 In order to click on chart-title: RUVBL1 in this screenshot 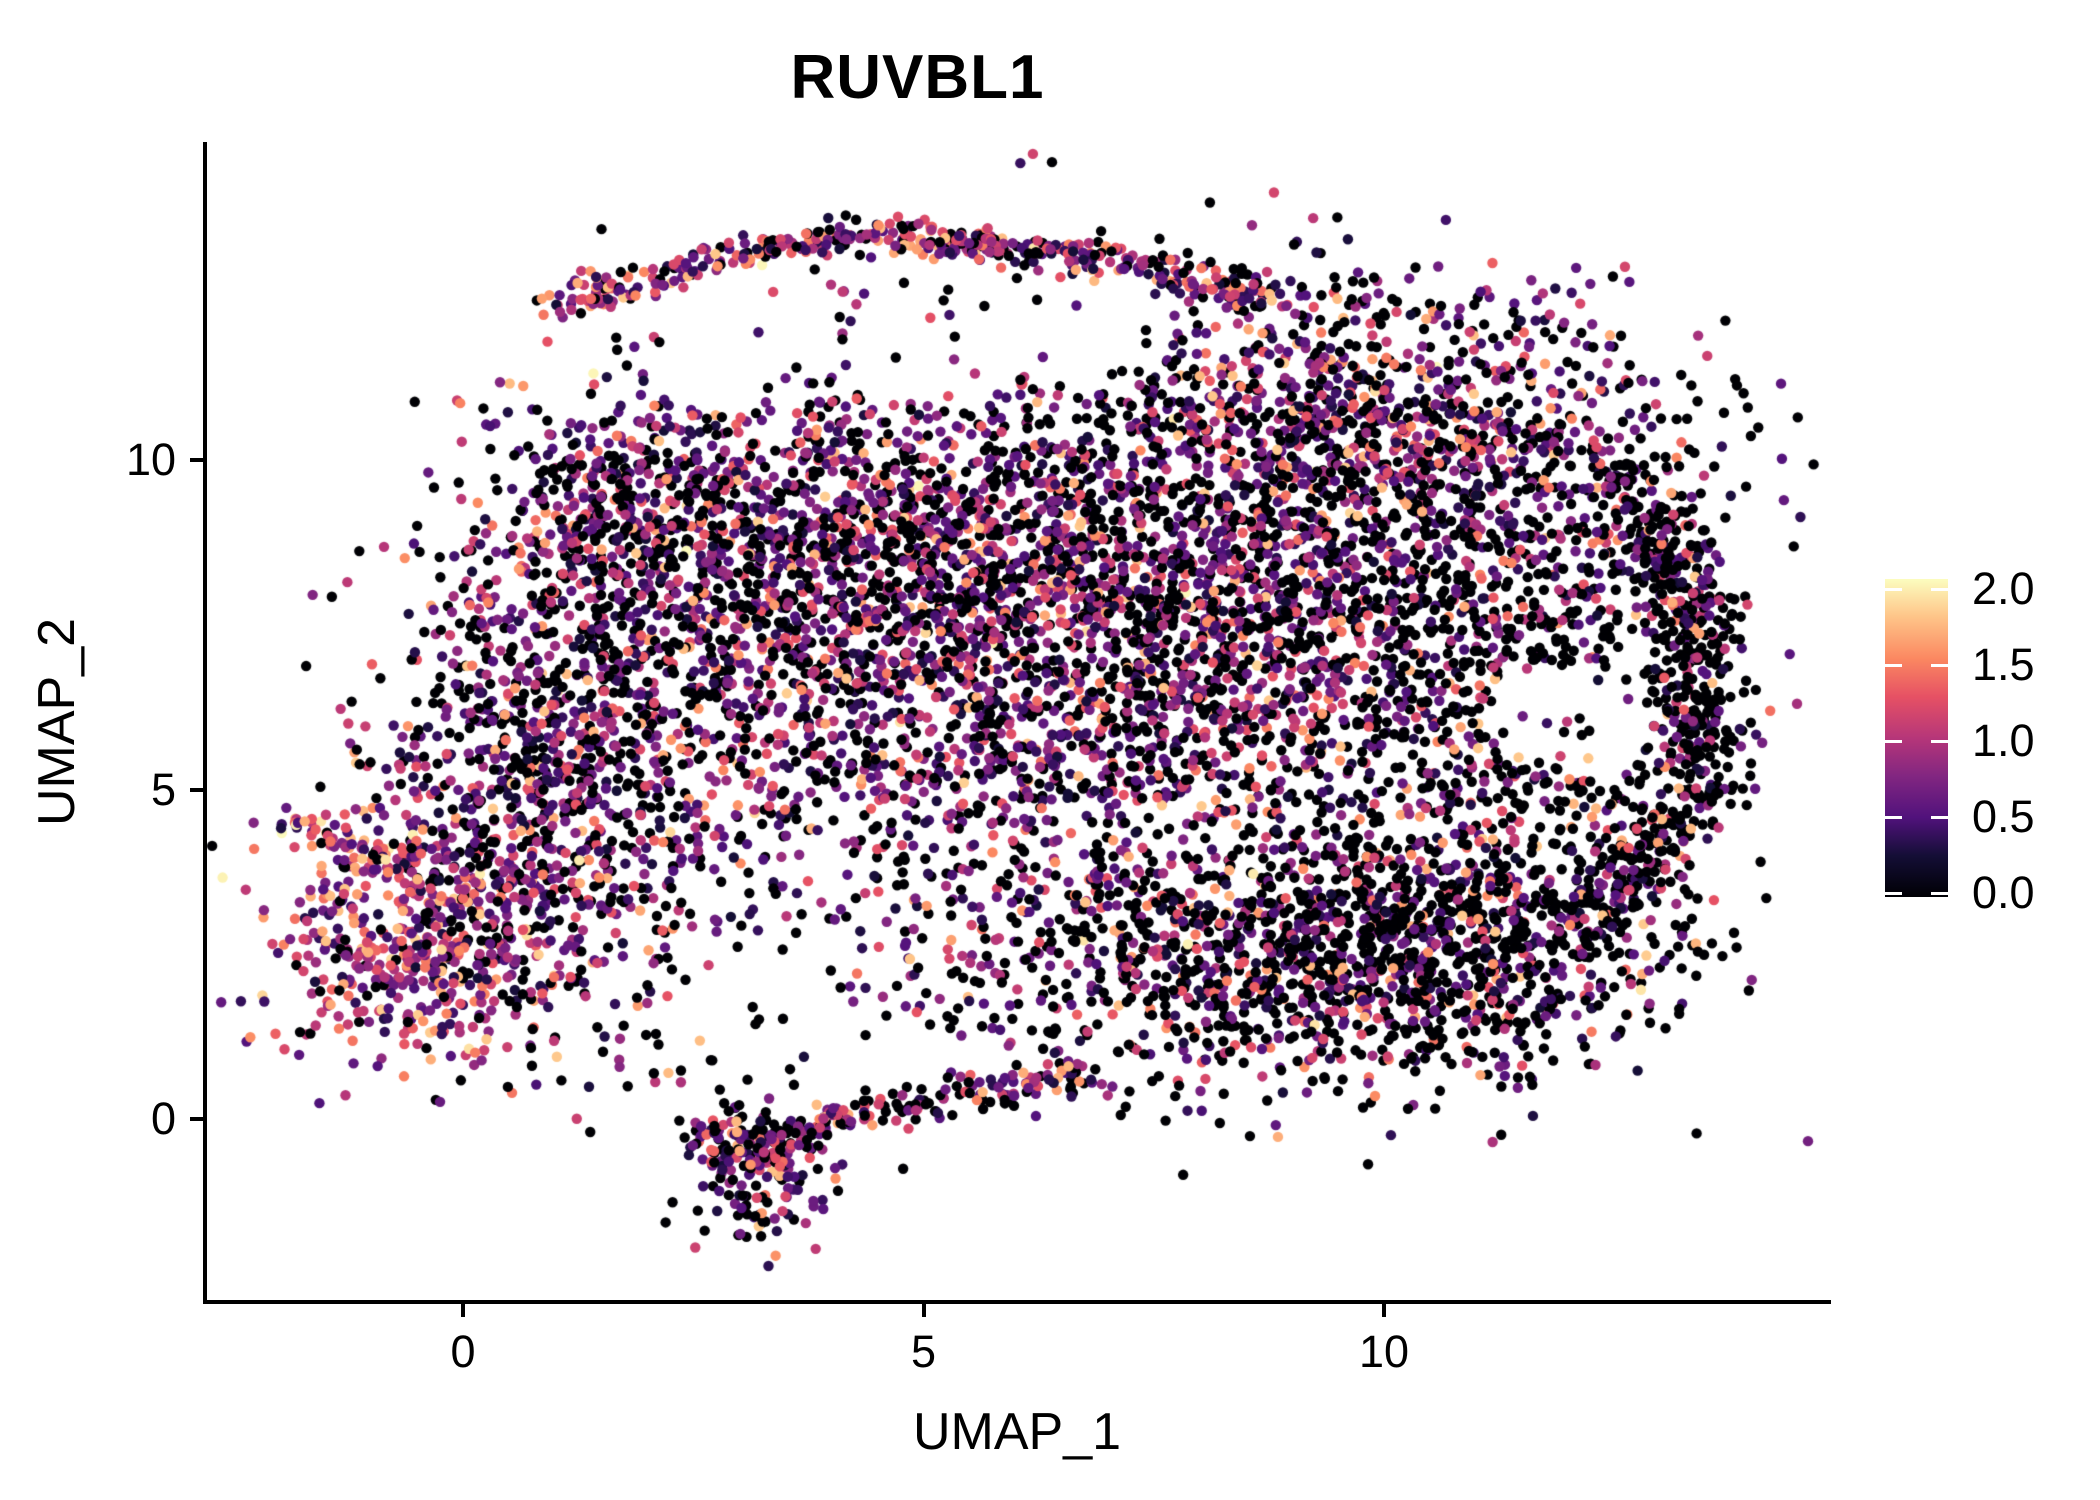, I will do `click(917, 77)`.